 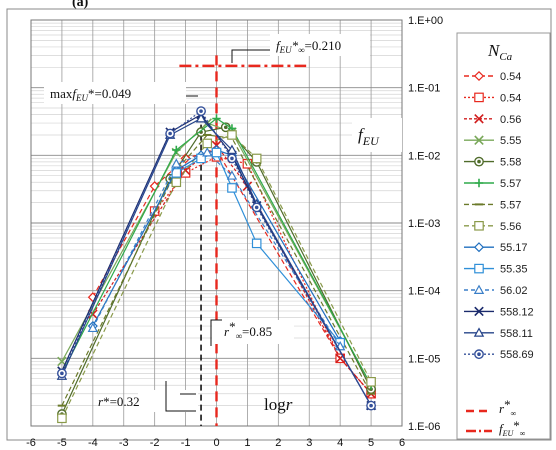 What do you see at coordinates (510, 141) in the screenshot?
I see `legend-label: 5.55` at bounding box center [510, 141].